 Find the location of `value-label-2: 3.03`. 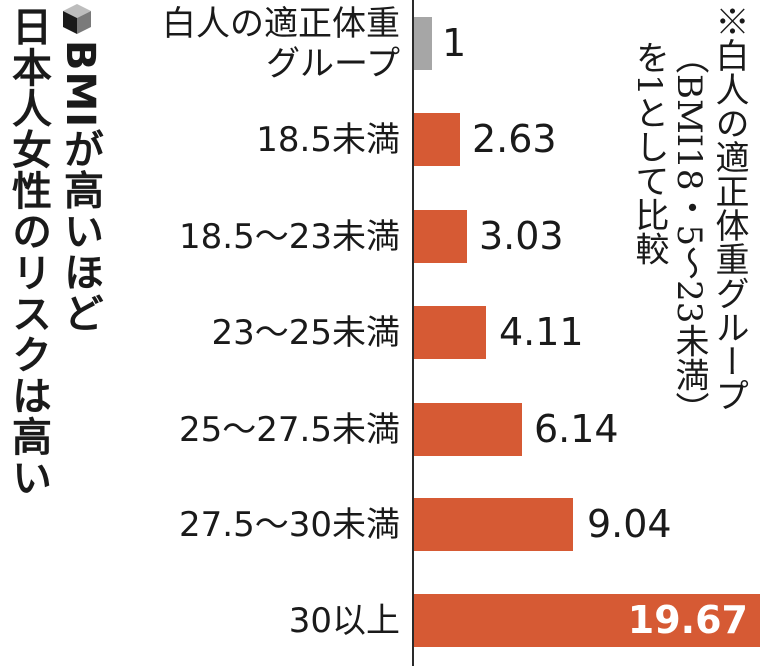

value-label-2: 3.03 is located at coordinates (521, 236).